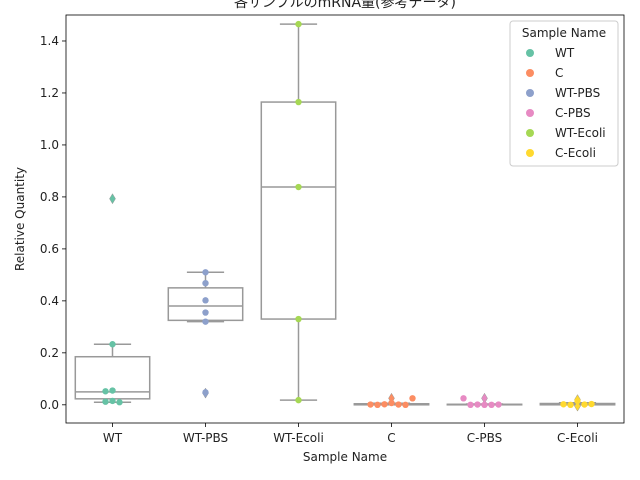 The height and width of the screenshot is (480, 640). What do you see at coordinates (350, 434) in the screenshot?
I see `x-axis: WT WT-PBS WT-Ecoli C C-PBS C-Ecoli` at bounding box center [350, 434].